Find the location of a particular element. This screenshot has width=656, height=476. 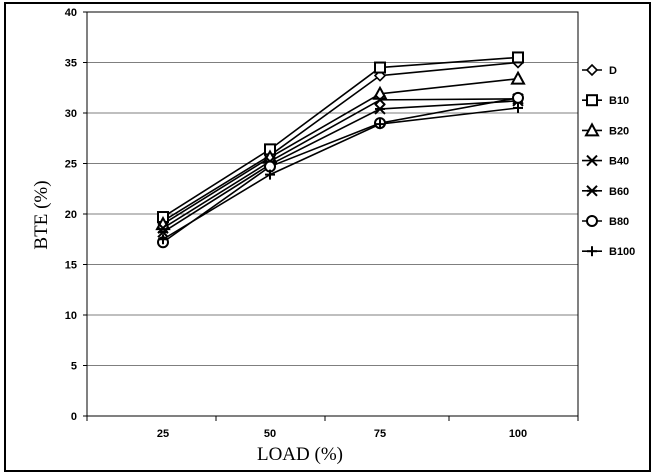

legend-item: B20 is located at coordinates (605, 129).